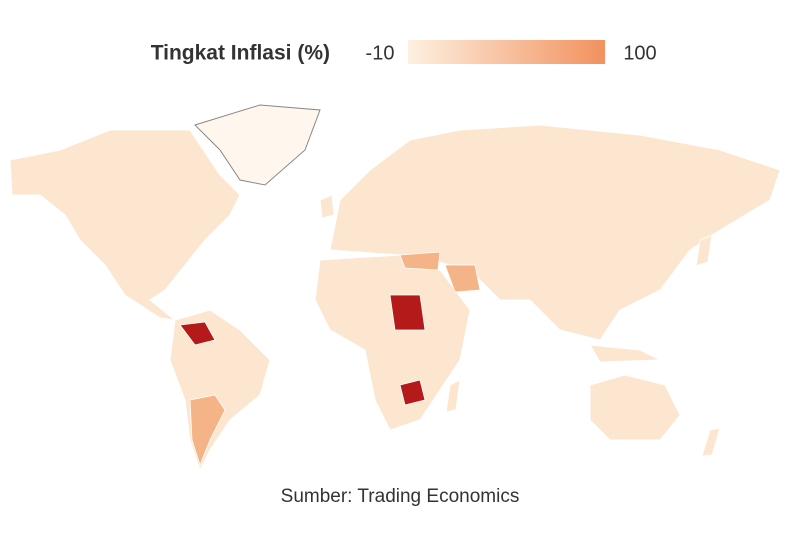 The height and width of the screenshot is (533, 800). I want to click on south-america, so click(220, 390).